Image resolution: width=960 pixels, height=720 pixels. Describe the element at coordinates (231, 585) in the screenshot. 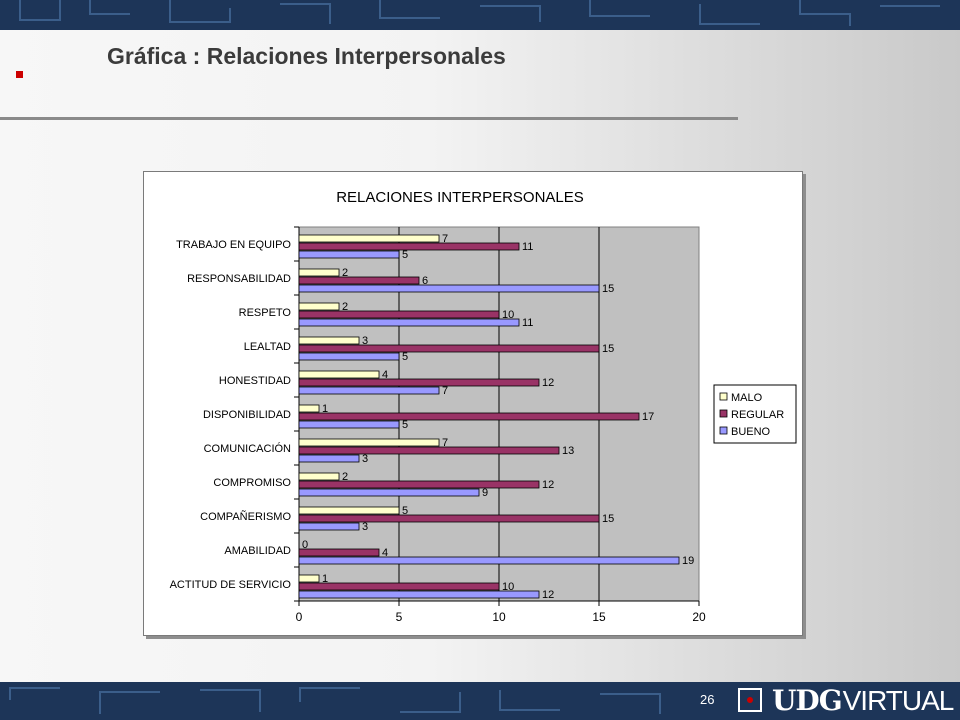

I see `category-label: ACTITUD DE SERVICIO` at that location.